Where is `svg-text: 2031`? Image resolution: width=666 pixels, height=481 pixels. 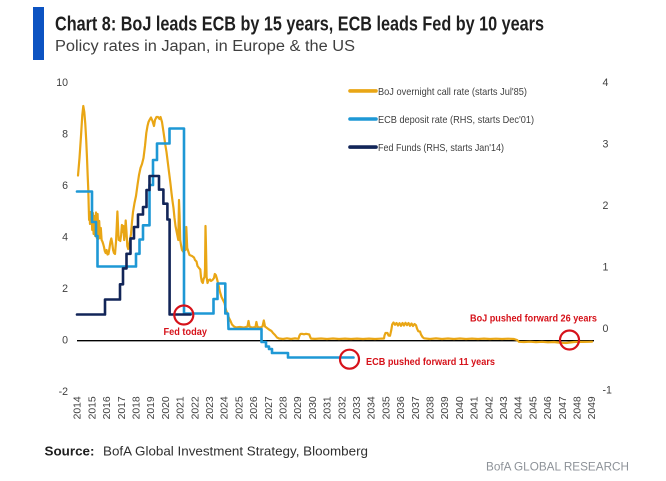 svg-text: 2031 is located at coordinates (328, 407).